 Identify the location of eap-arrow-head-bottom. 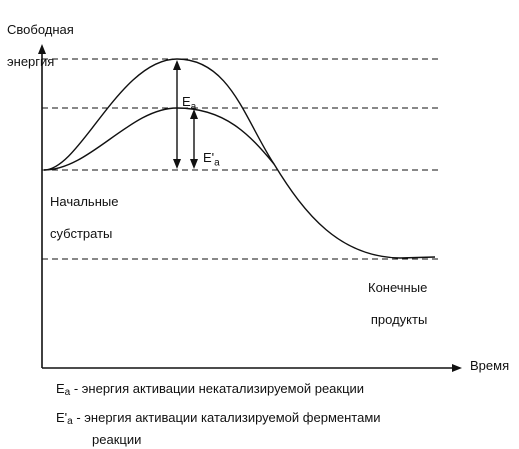
(194, 164).